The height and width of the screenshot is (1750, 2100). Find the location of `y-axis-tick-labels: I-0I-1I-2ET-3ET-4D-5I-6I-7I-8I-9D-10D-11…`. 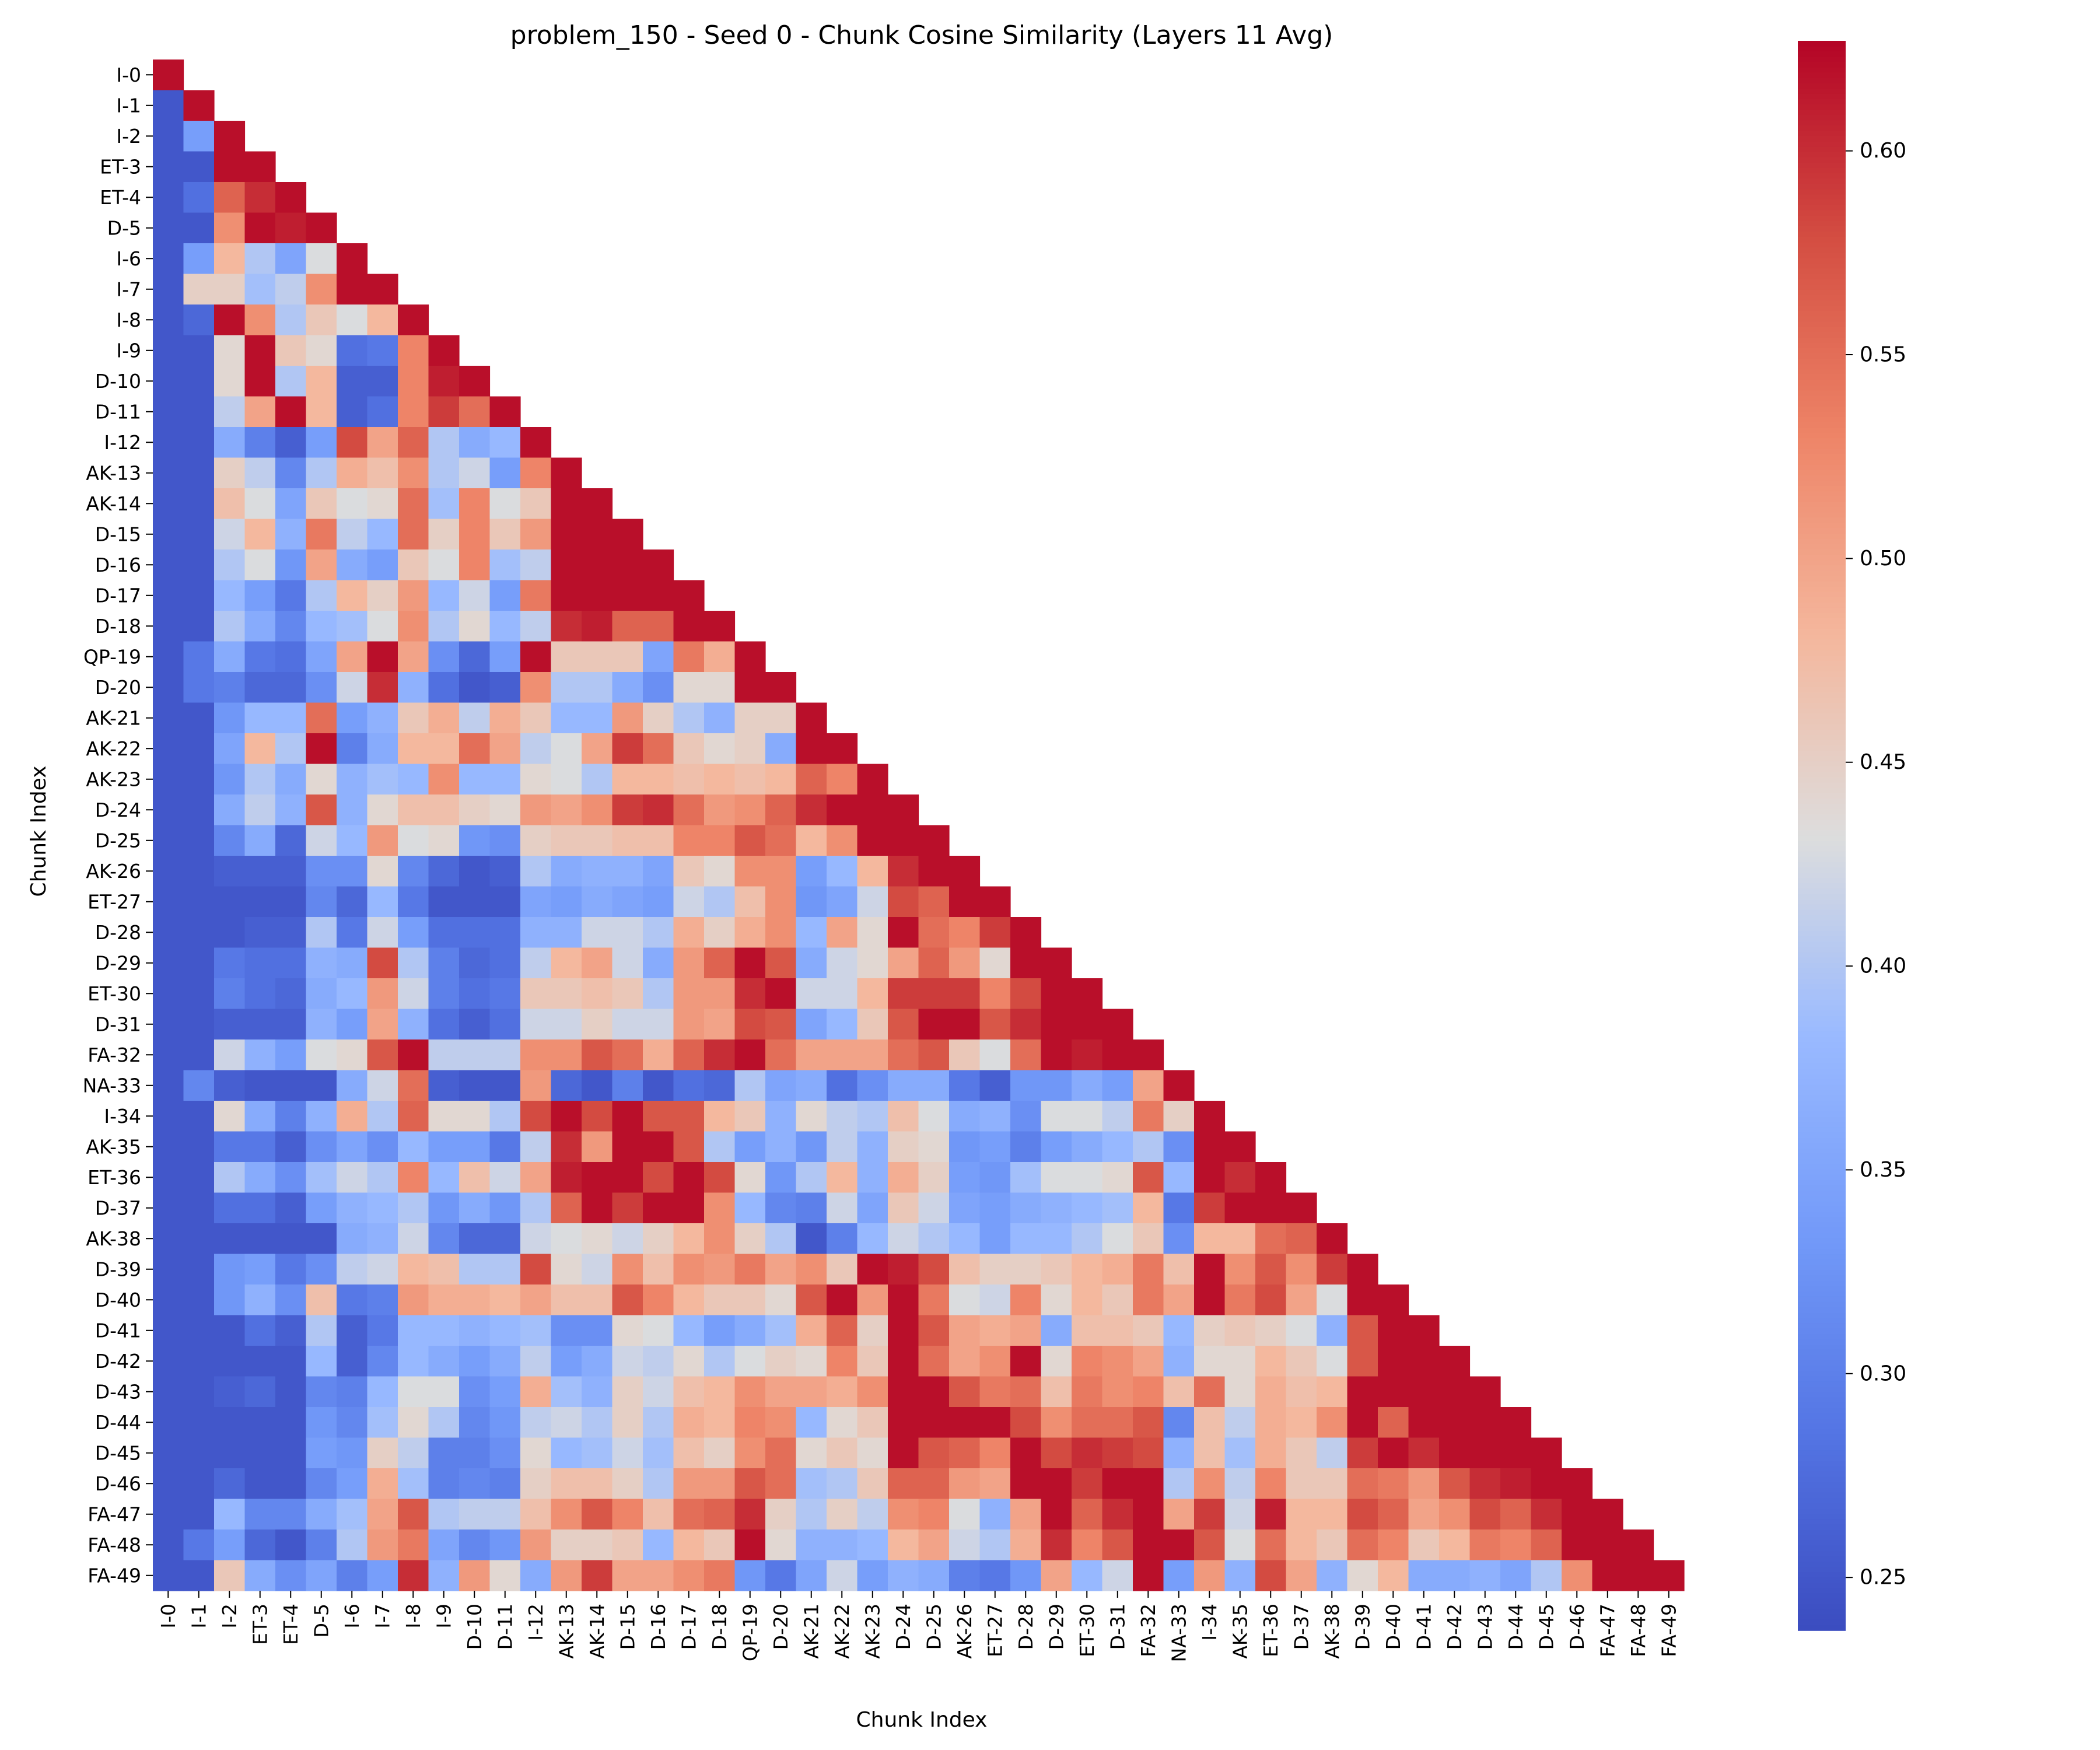

y-axis-tick-labels: I-0I-1I-2ET-3ET-4D-5I-6I-7I-8I-9D-10D-11… is located at coordinates (112, 825).